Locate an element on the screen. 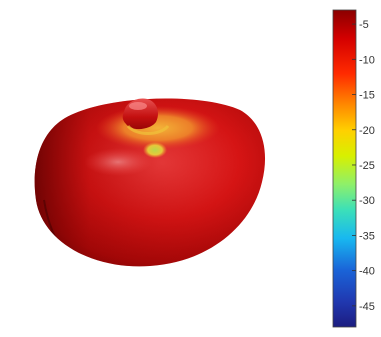 The width and height of the screenshot is (381, 337). colorbar-tick-label: -35 is located at coordinates (367, 236).